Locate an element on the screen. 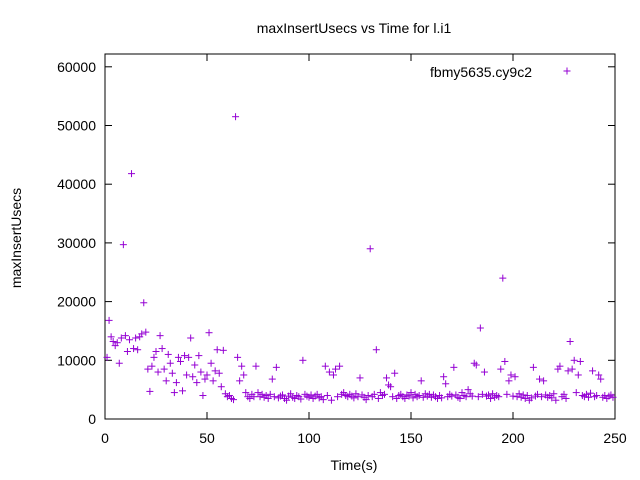  x-tick-label: 0 is located at coordinates (105, 438).